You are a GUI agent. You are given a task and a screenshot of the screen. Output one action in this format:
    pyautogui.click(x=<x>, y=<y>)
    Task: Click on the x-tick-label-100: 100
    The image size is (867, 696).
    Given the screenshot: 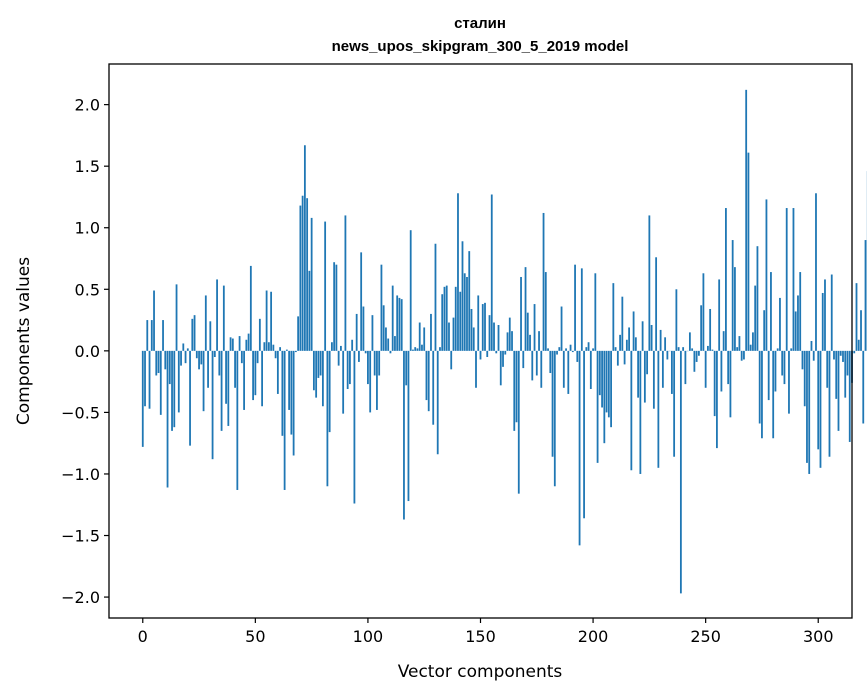 What is the action you would take?
    pyautogui.click(x=368, y=636)
    